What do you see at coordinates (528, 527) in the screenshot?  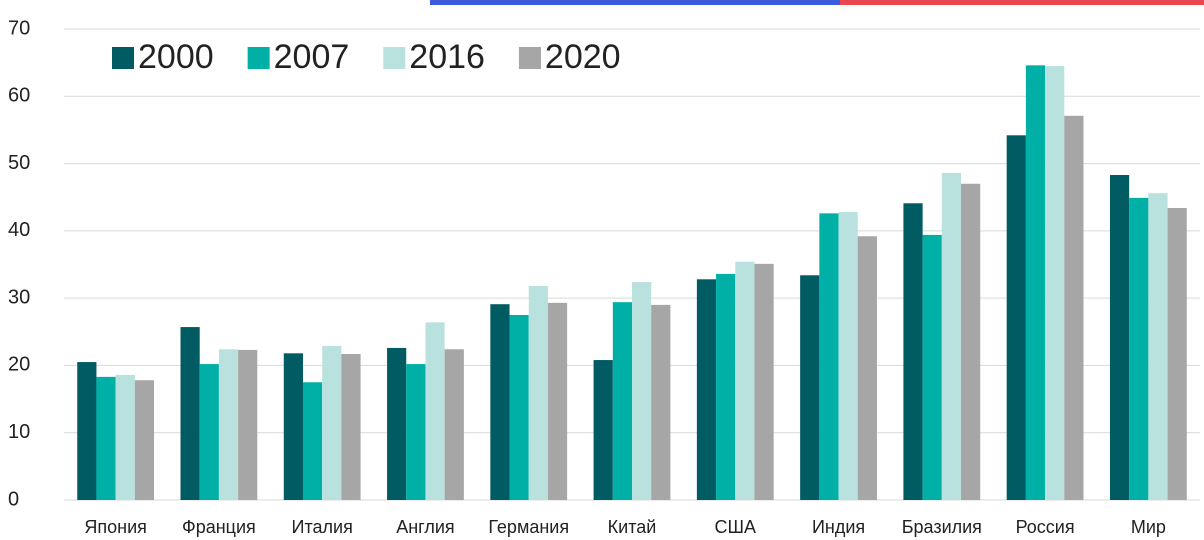 I see `x-tick-label: Германия` at bounding box center [528, 527].